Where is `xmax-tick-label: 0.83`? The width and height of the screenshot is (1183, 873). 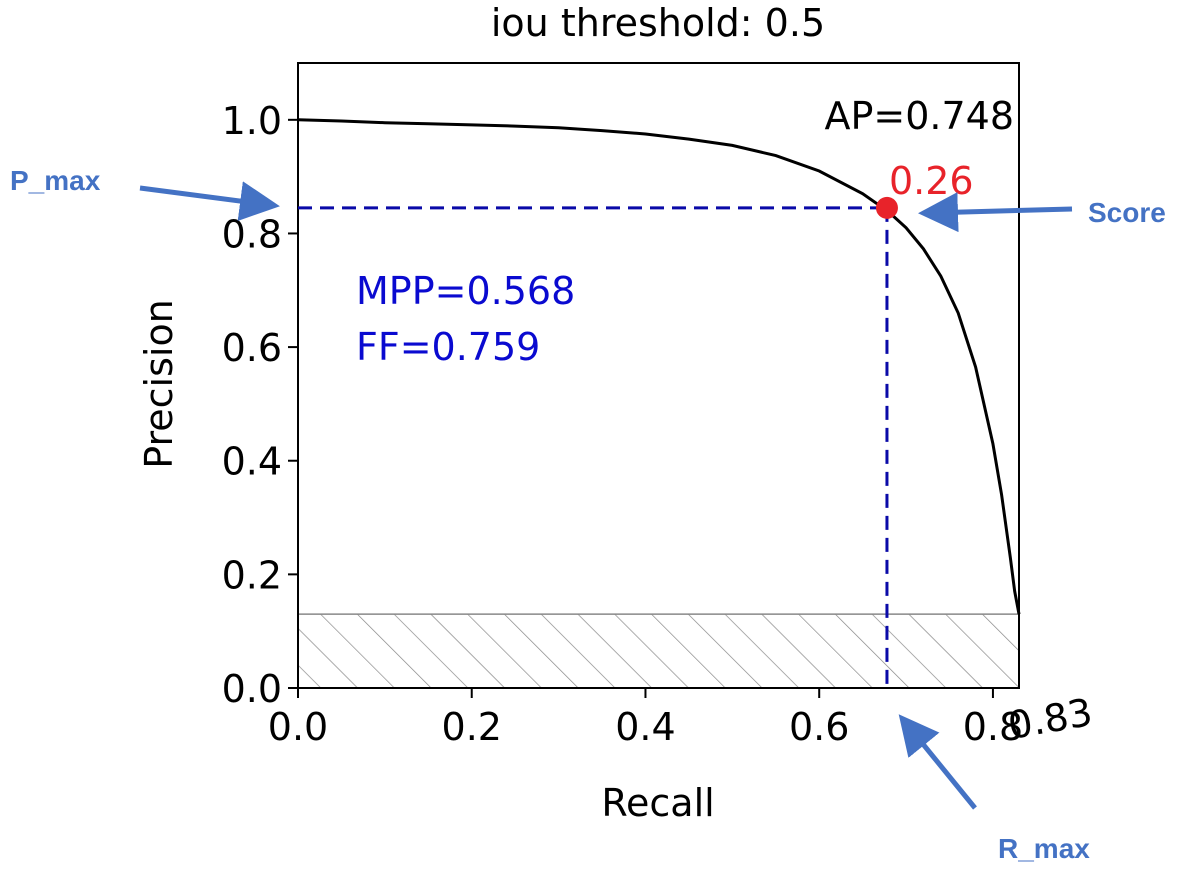
xmax-tick-label: 0.83 is located at coordinates (1050, 719).